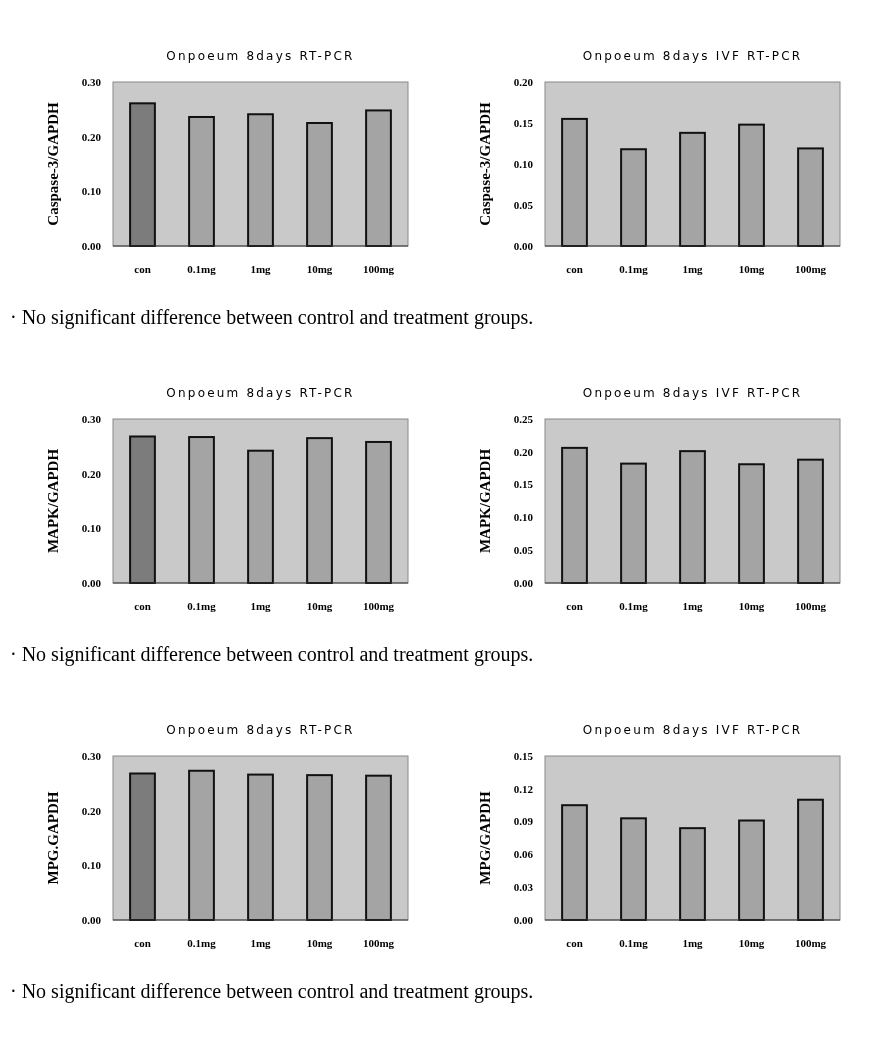  I want to click on y-tick-label: 0.06, so click(523, 854).